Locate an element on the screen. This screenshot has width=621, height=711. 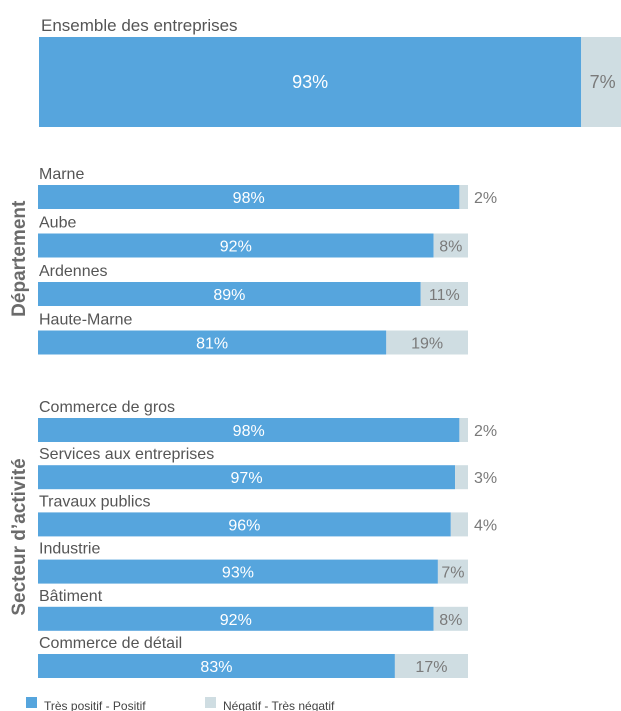
negative-value: 7% is located at coordinates (452, 573).